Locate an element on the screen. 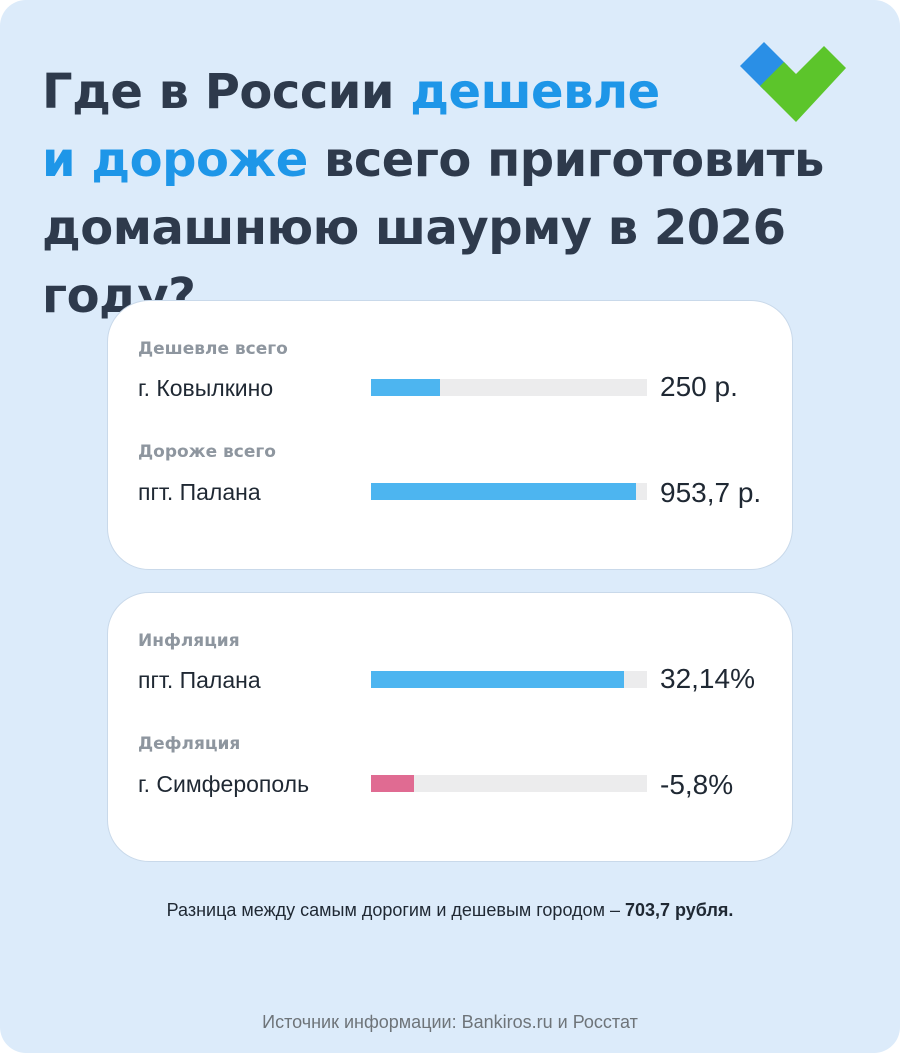 This screenshot has width=900, height=1053. expensive-category-label: Дороже всего is located at coordinates (207, 452).